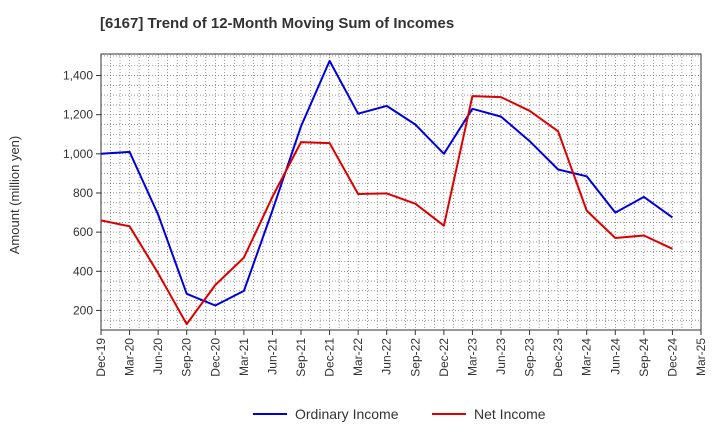  Describe the element at coordinates (301, 357) in the screenshot. I see `x-tick-label: Sep-21` at that location.